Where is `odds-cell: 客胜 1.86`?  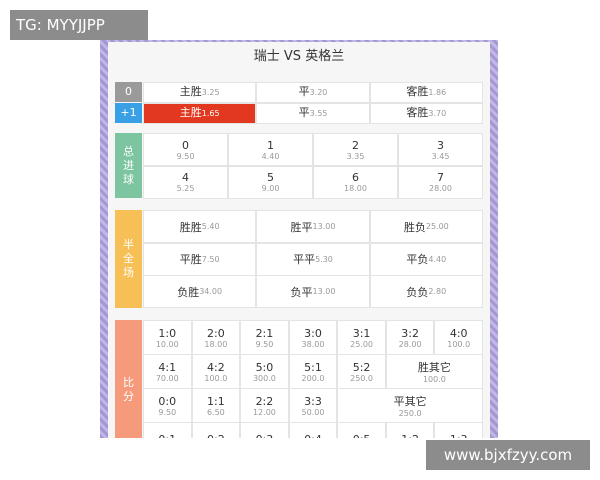 odds-cell: 客胜 1.86 is located at coordinates (426, 92).